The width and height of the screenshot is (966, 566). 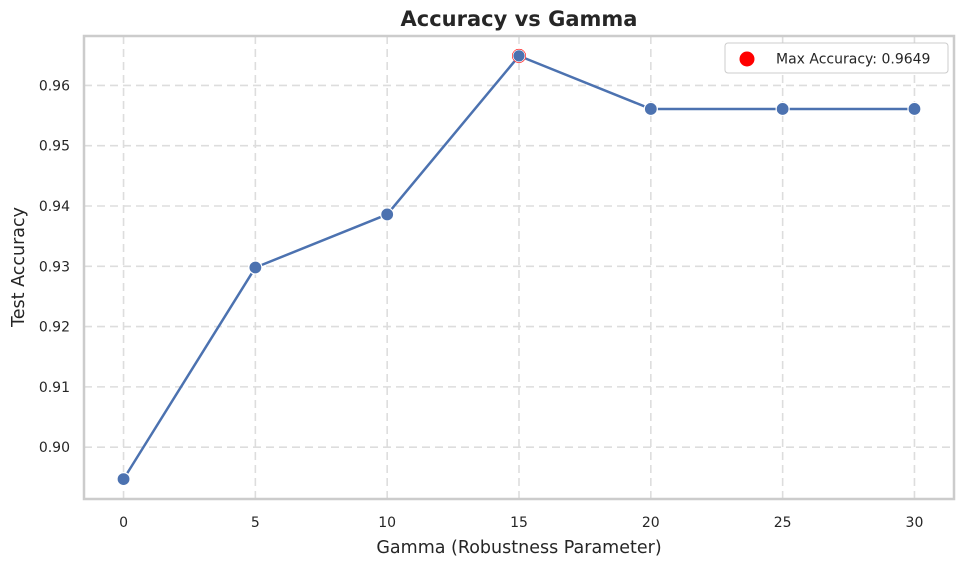 What do you see at coordinates (54, 147) in the screenshot?
I see `y-tick-label: 0.95` at bounding box center [54, 147].